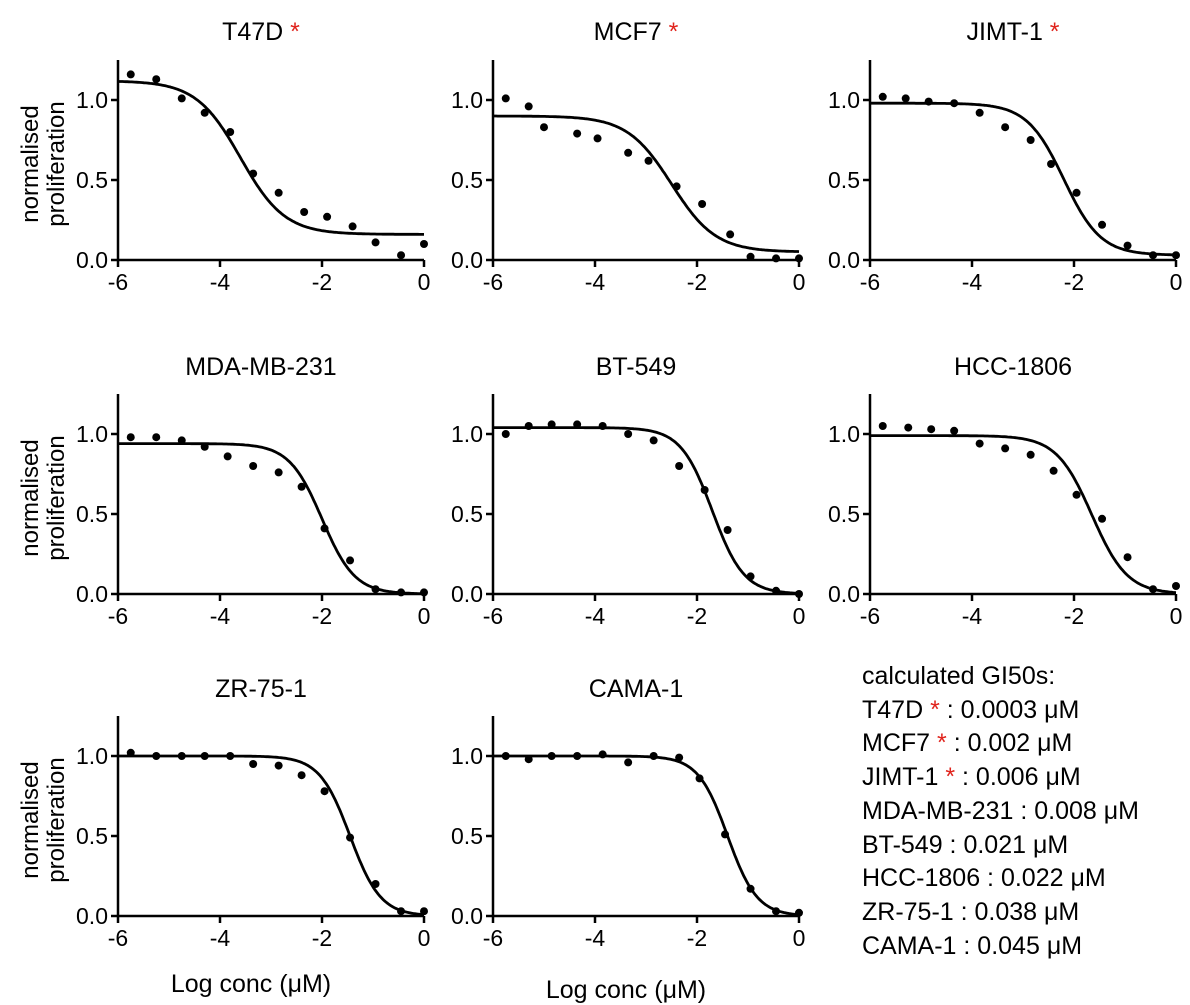 This screenshot has width=1190, height=1005. I want to click on chart-title: BT-549, so click(636, 367).